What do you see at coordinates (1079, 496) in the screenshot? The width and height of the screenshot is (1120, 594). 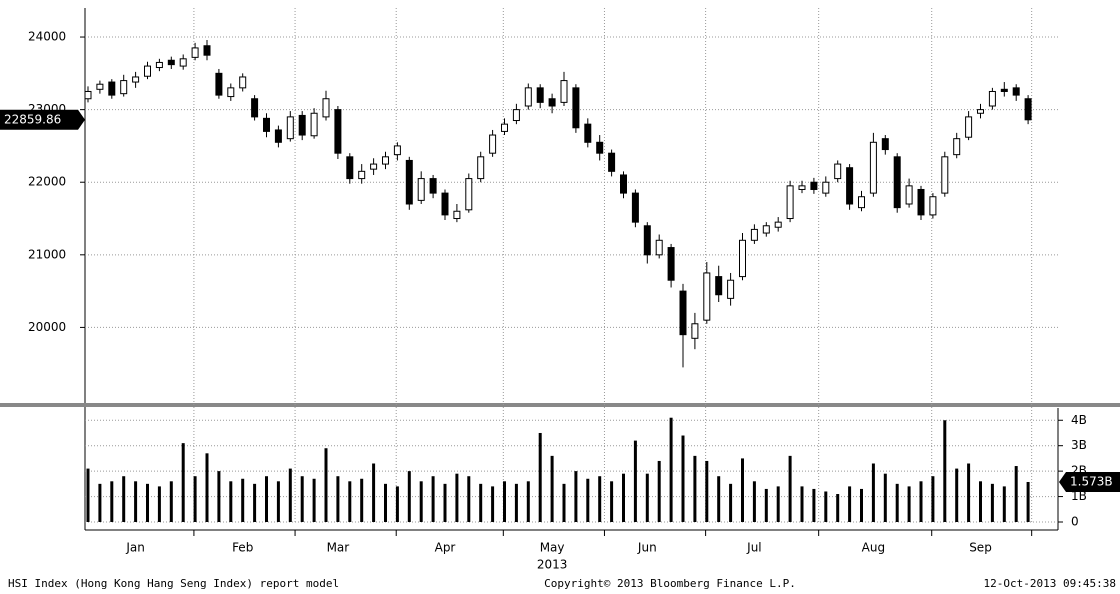 I see `y-tick-label: 1B` at bounding box center [1079, 496].